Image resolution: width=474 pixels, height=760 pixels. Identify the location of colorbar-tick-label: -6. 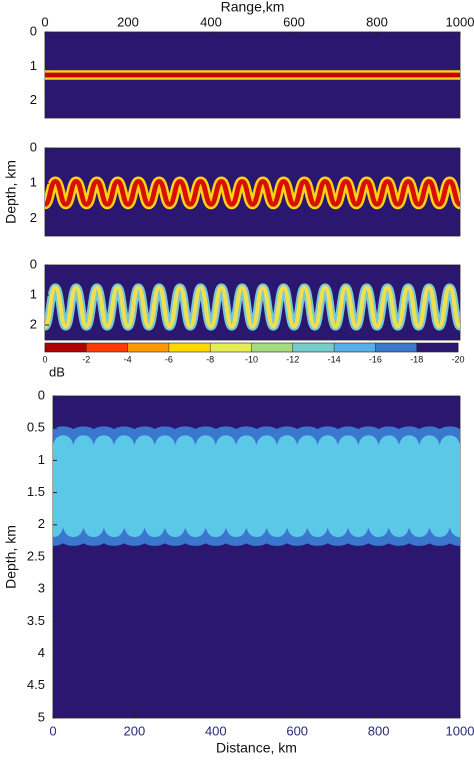
(169, 359).